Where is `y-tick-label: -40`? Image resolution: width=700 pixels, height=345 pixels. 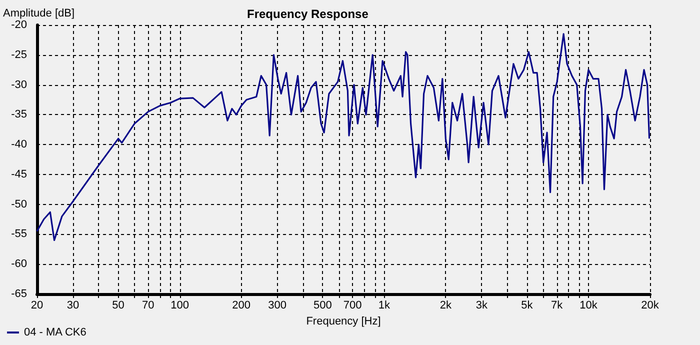
y-tick-label: -40 is located at coordinates (19, 144).